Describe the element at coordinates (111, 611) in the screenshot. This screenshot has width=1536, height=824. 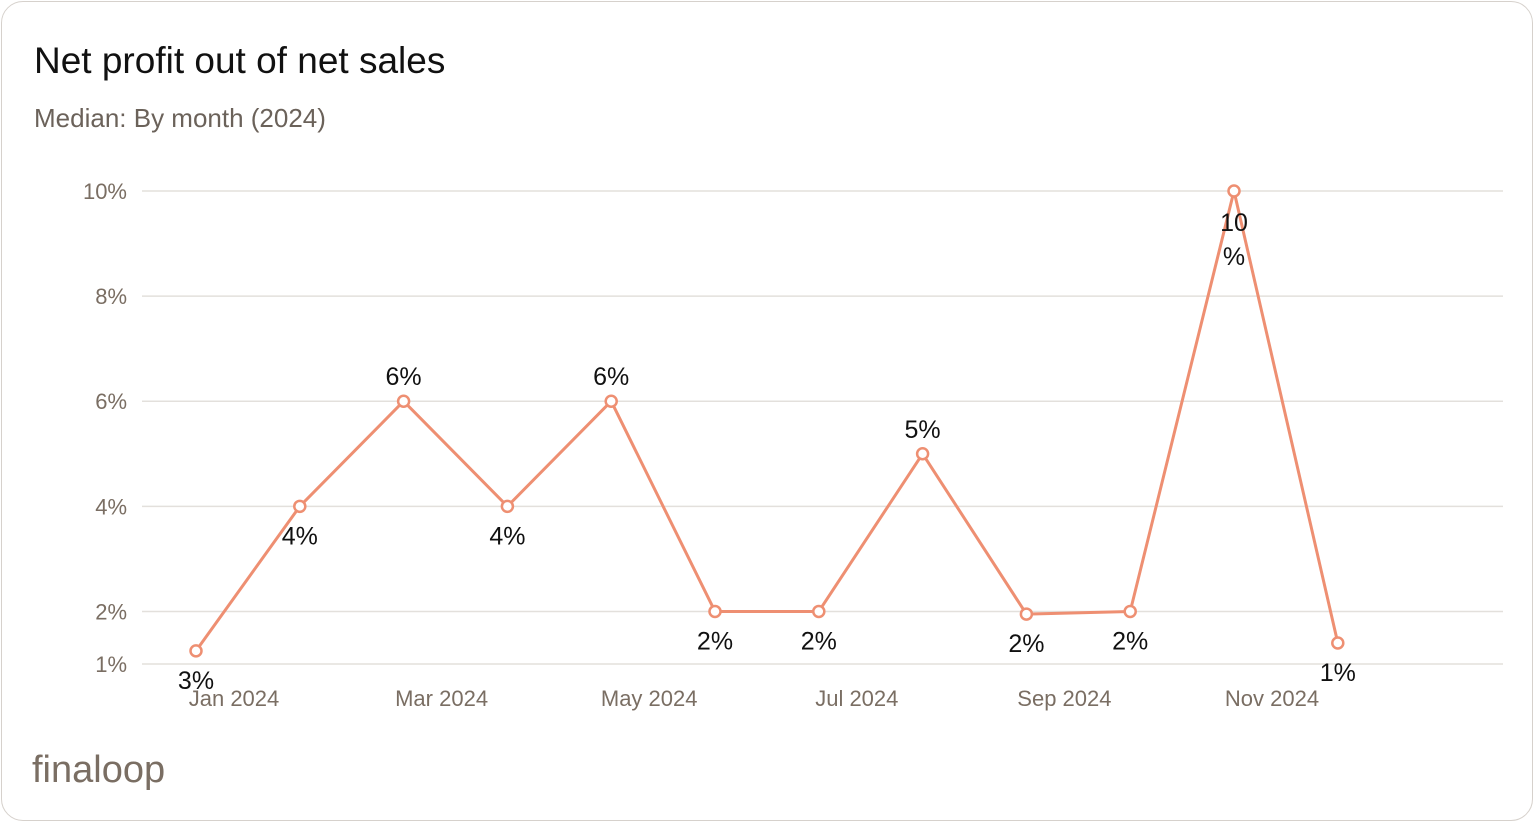
I see `y-tick-label: 2%` at that location.